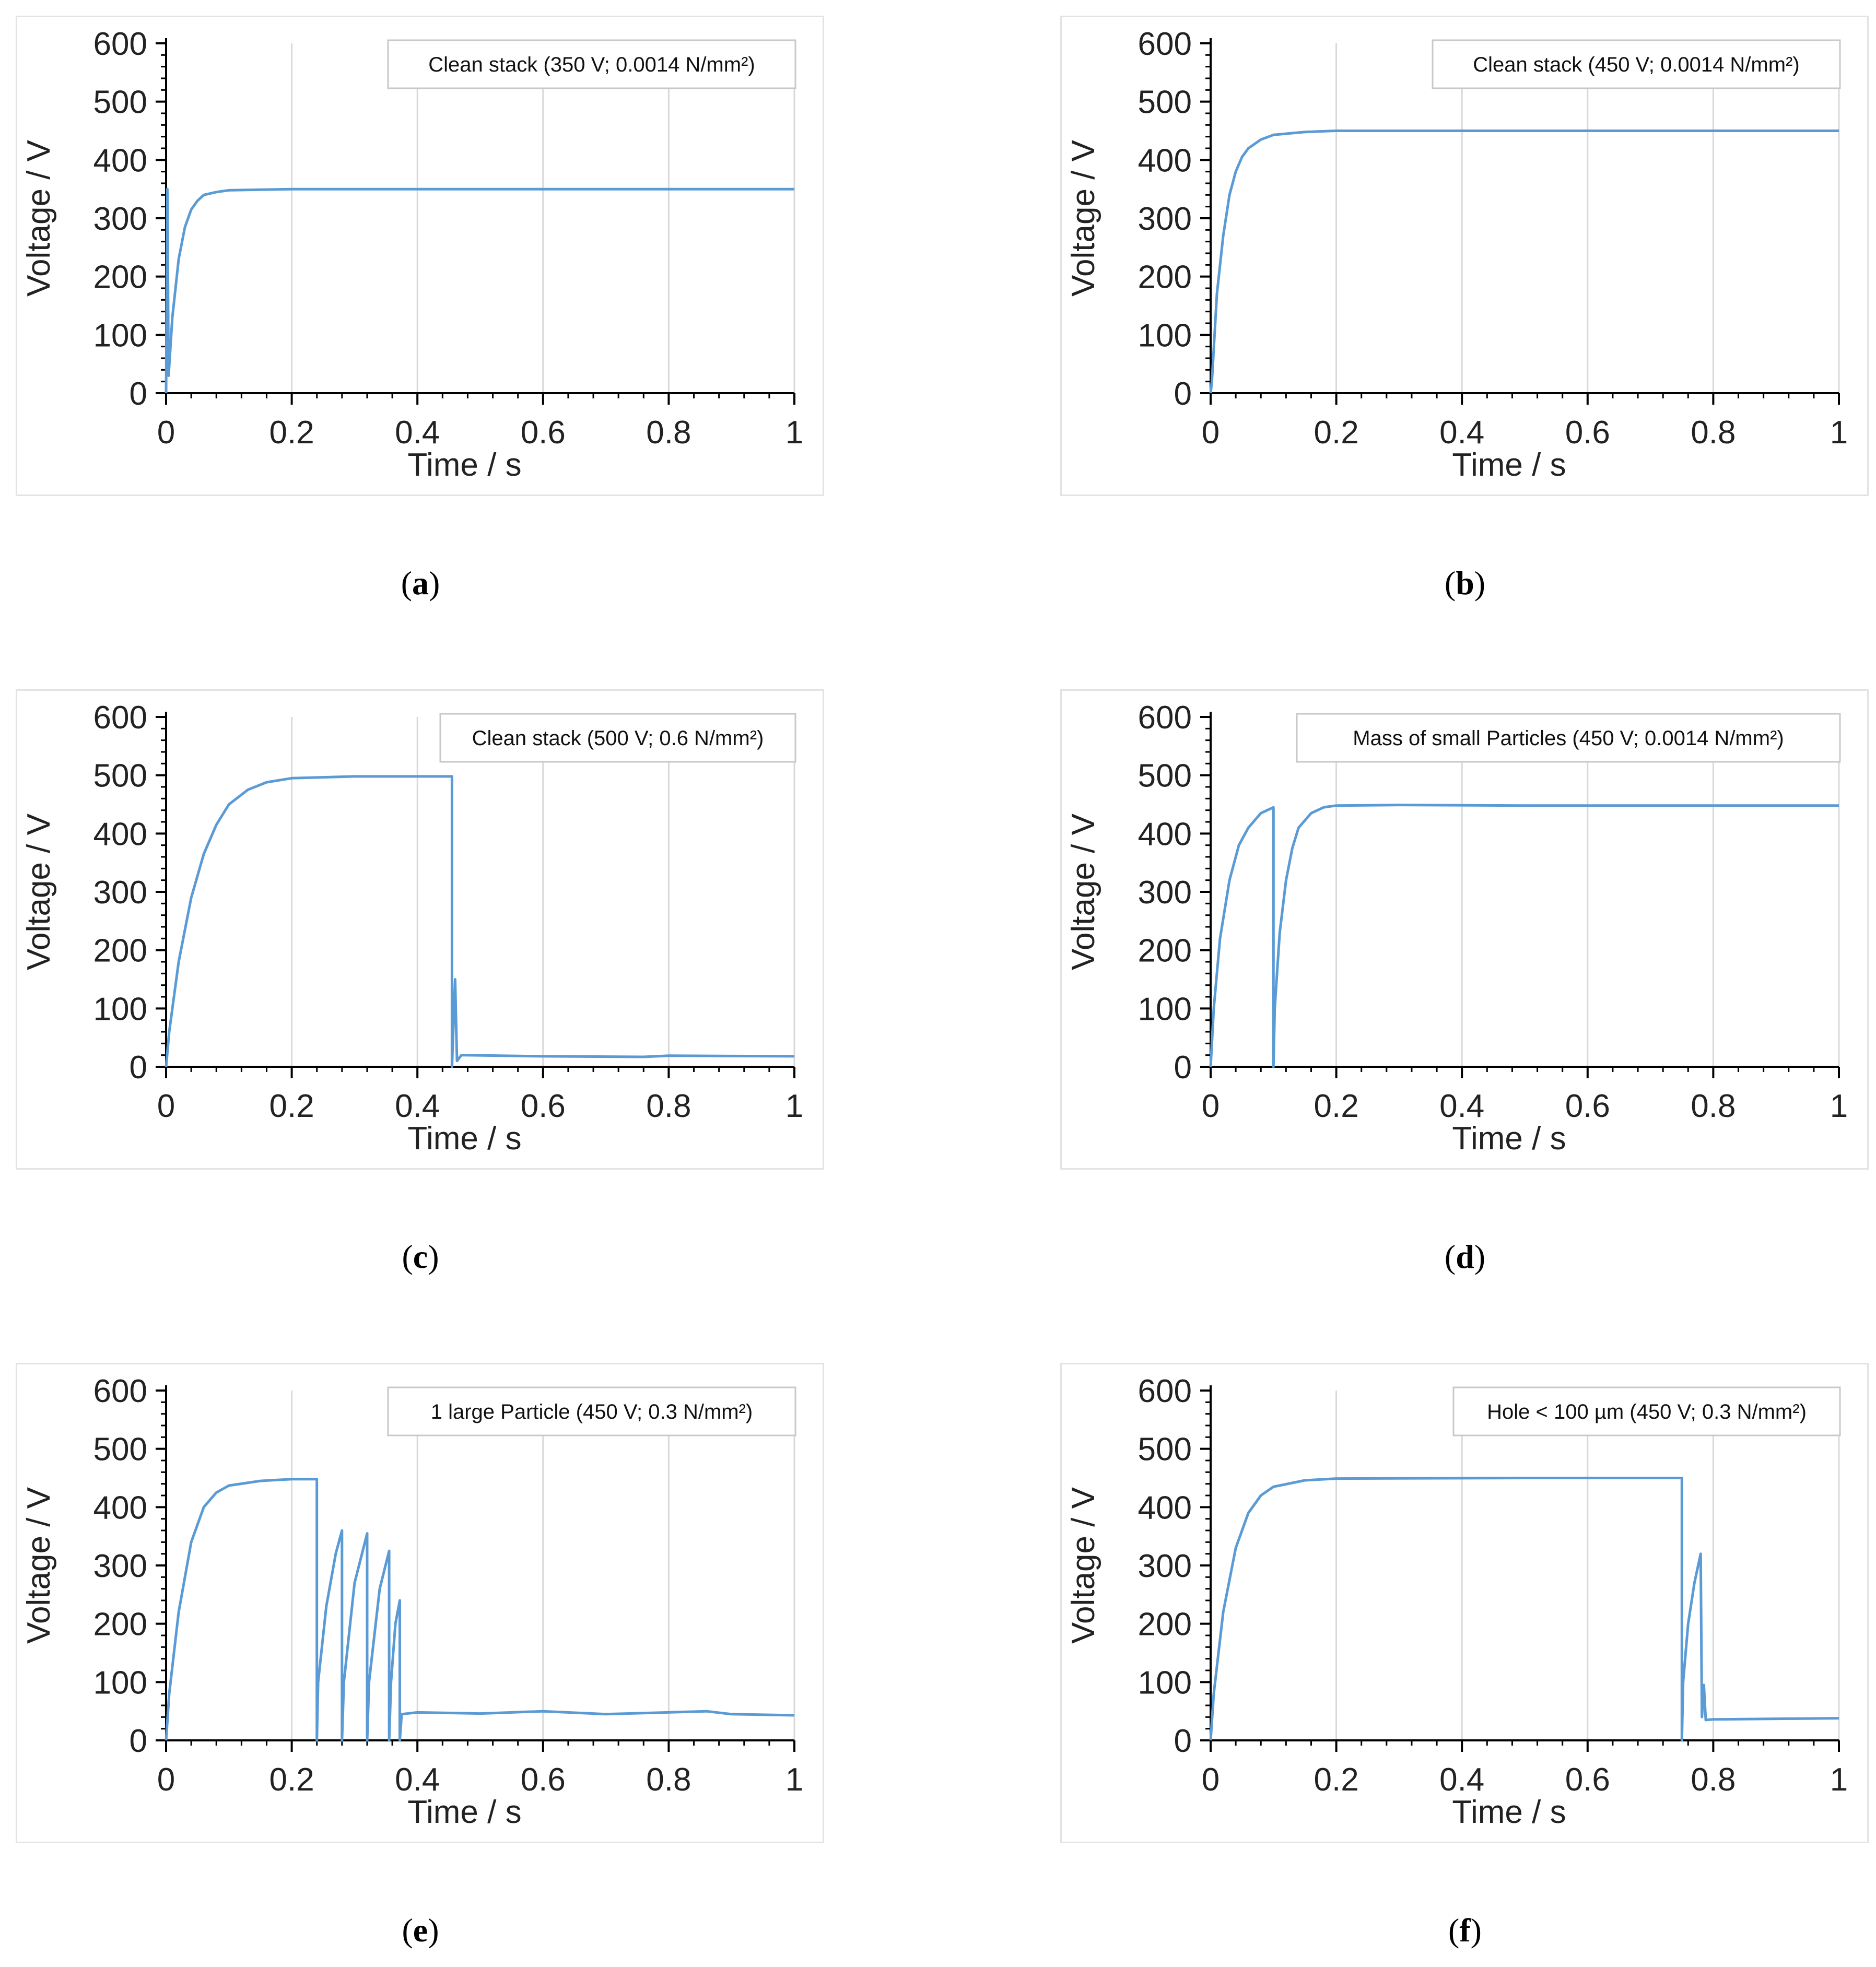 This screenshot has height=1967, width=1876. Describe the element at coordinates (1465, 1930) in the screenshot. I see `panel-caption-f: (f)` at that location.